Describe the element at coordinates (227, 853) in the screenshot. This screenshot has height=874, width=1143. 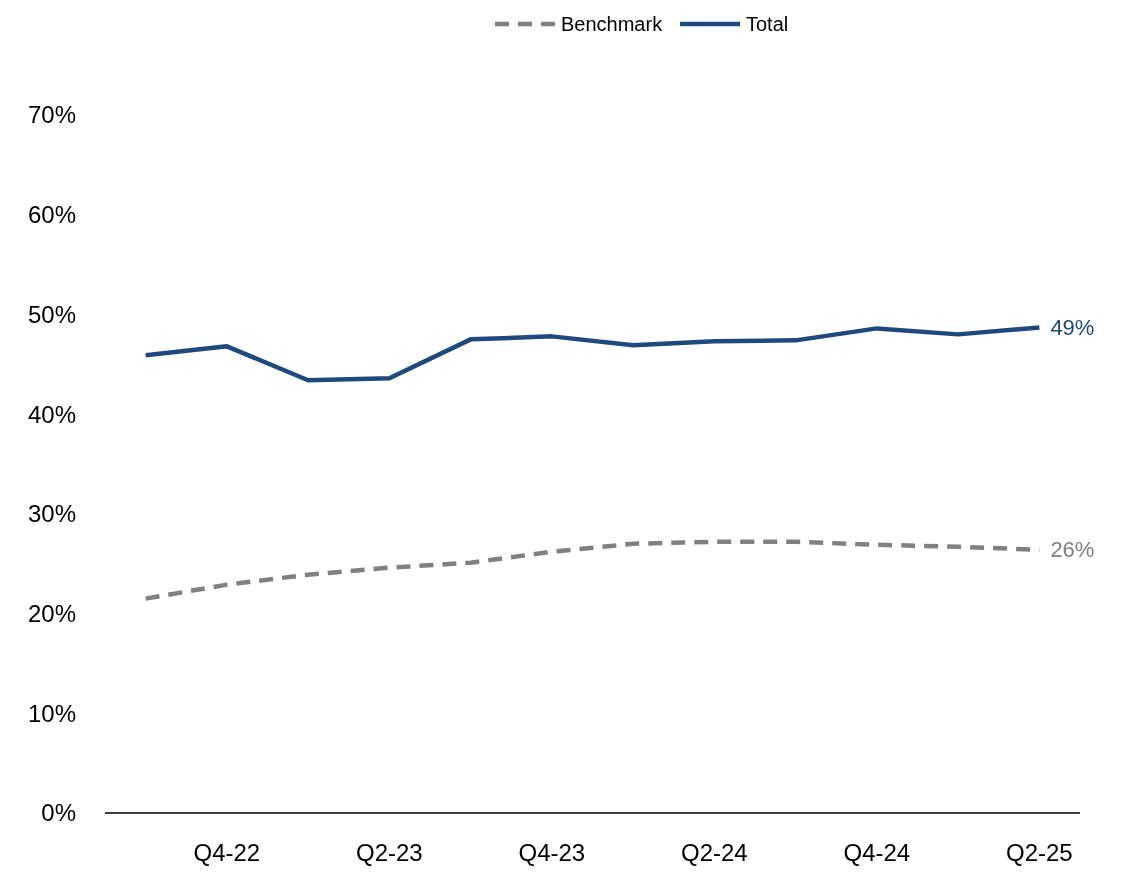
I see `x-tick-label: Q4-22` at that location.